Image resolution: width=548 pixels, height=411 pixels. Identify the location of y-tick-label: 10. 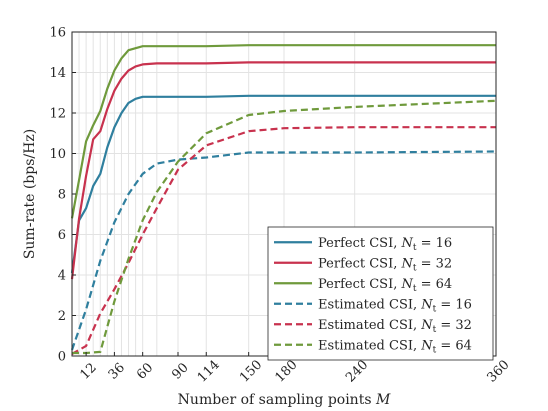
(57, 154).